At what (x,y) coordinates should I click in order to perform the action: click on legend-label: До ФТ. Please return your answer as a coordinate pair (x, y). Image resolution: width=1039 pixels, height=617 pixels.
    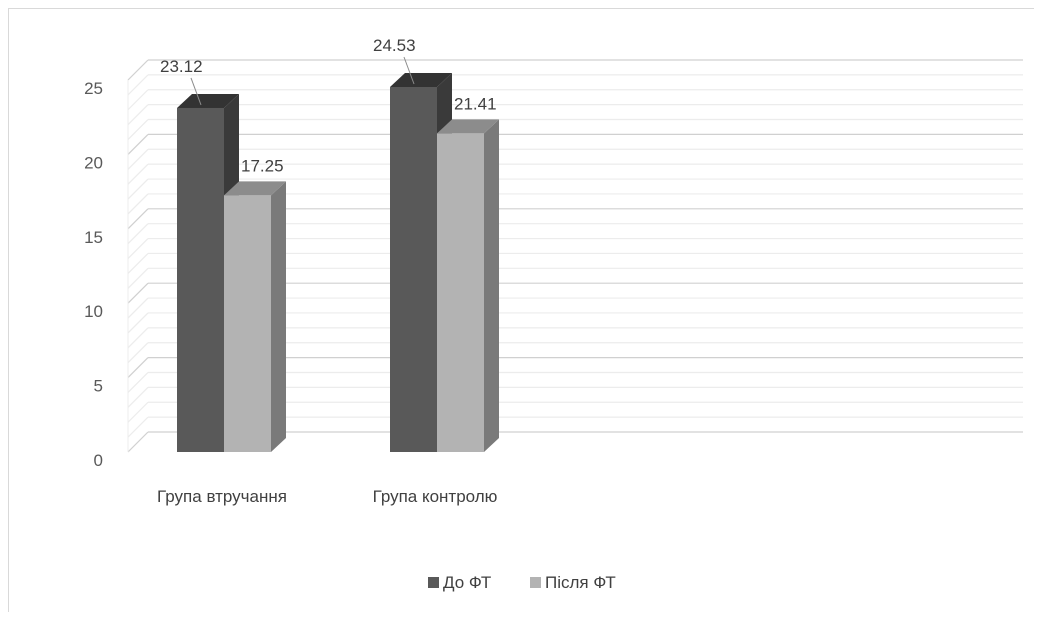
    Looking at the image, I should click on (467, 582).